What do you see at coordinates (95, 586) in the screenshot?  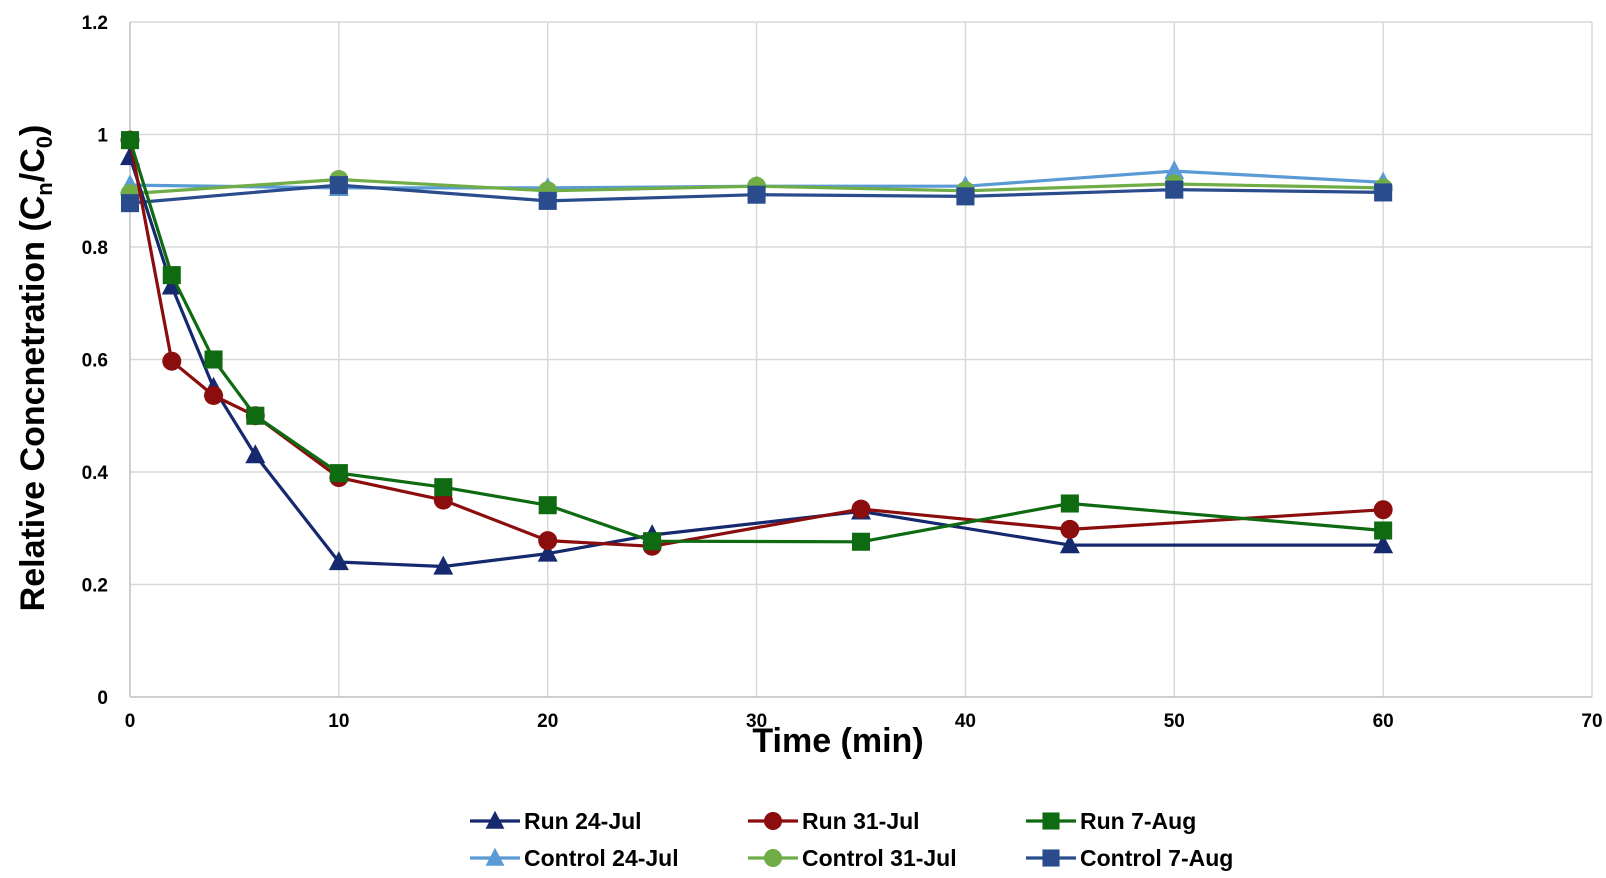 I see `y-tick-label: 0.2` at bounding box center [95, 586].